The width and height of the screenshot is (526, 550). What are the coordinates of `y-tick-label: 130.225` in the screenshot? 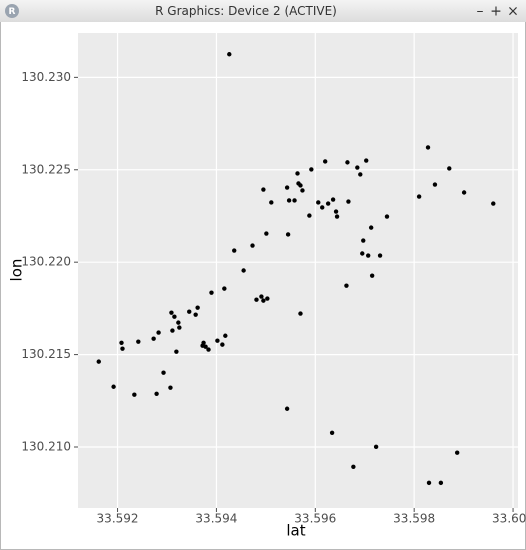 It's located at (46, 169).